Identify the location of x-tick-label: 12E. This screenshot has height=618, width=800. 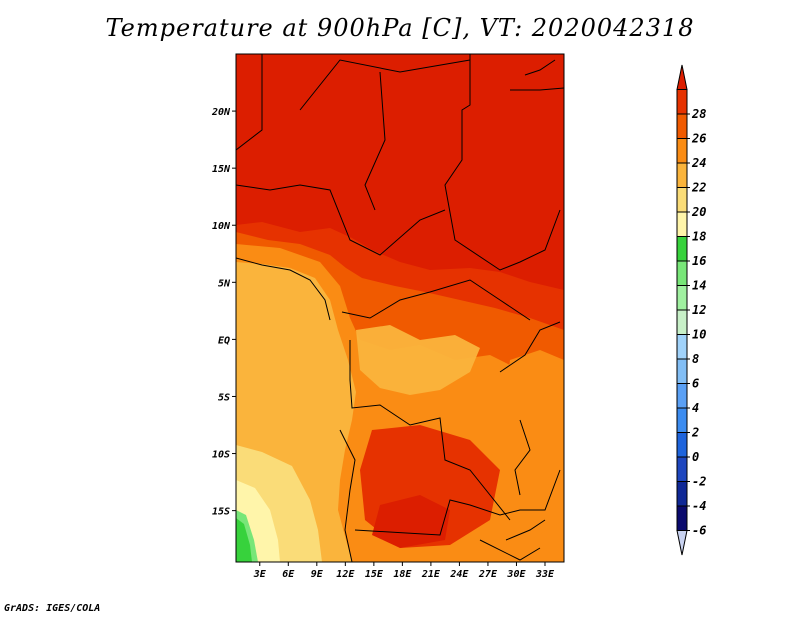
(345, 574).